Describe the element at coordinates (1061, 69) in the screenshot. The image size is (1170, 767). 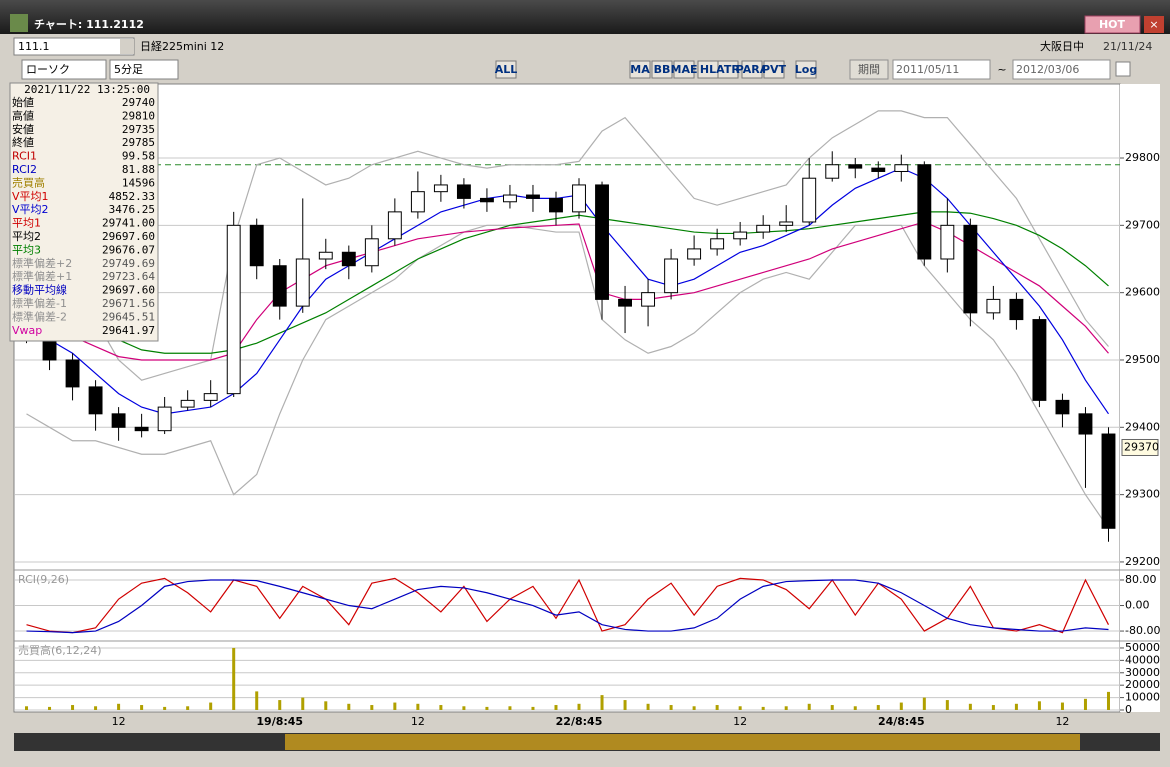
I see `end-date-input` at that location.